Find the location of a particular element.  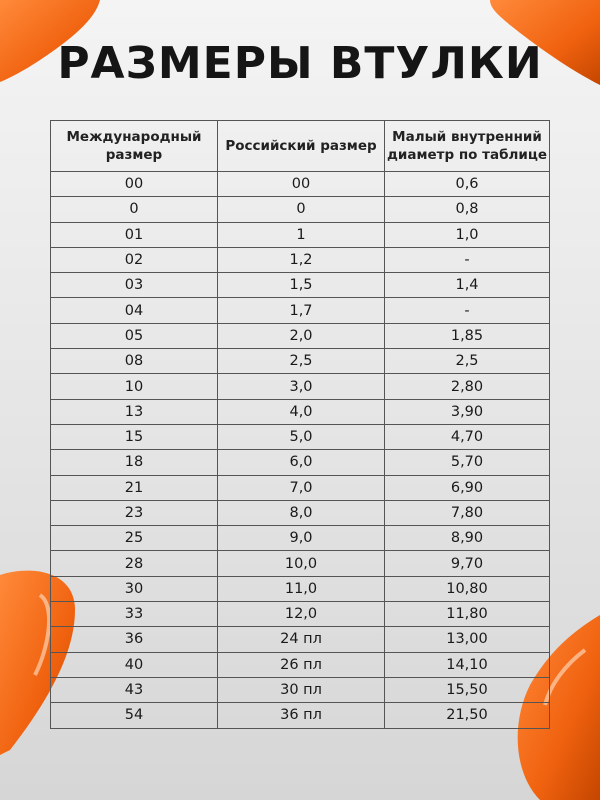

cell-inner-diameter: 9,70 is located at coordinates (467, 563).